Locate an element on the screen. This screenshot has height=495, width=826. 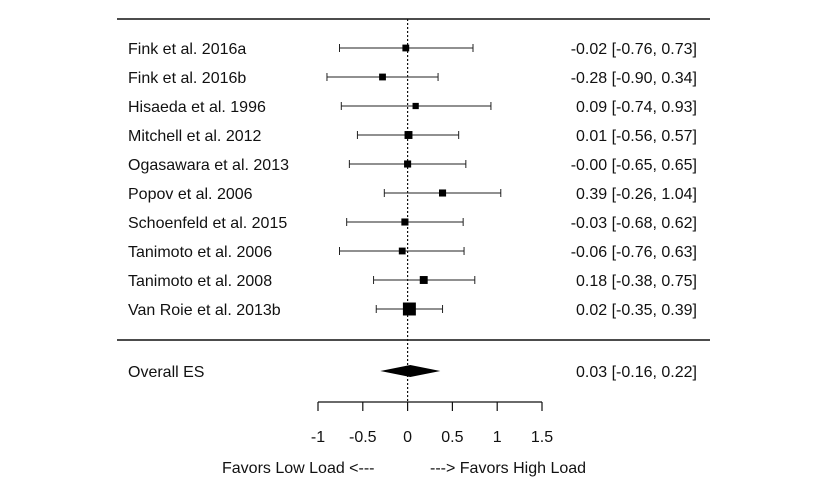
x-tick-label: 1 is located at coordinates (497, 437).